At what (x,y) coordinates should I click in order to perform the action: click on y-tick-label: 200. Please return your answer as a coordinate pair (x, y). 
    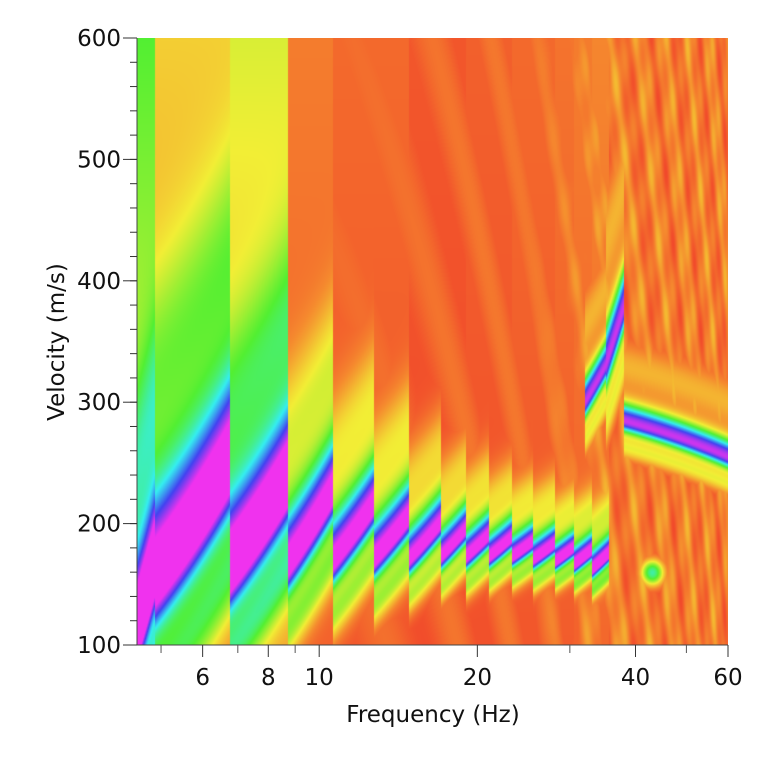
    Looking at the image, I should click on (99, 525).